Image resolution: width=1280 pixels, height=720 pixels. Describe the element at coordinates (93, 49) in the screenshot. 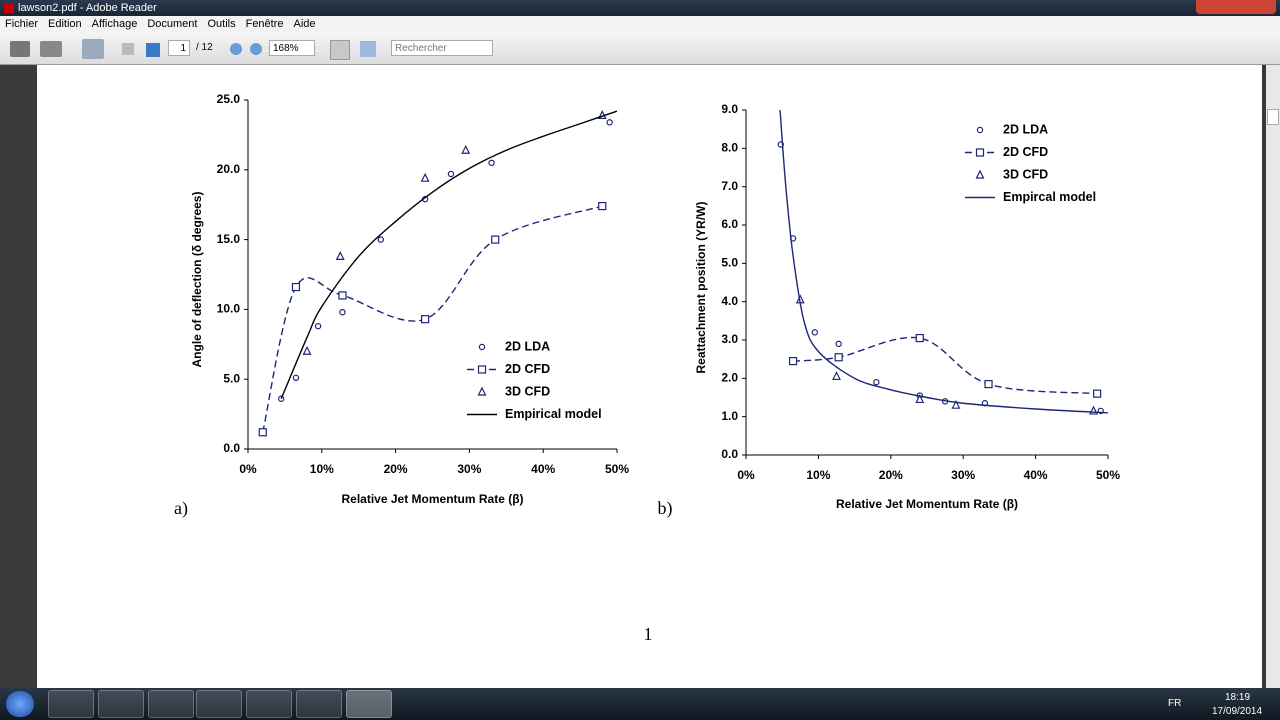

I see `tools-button` at that location.